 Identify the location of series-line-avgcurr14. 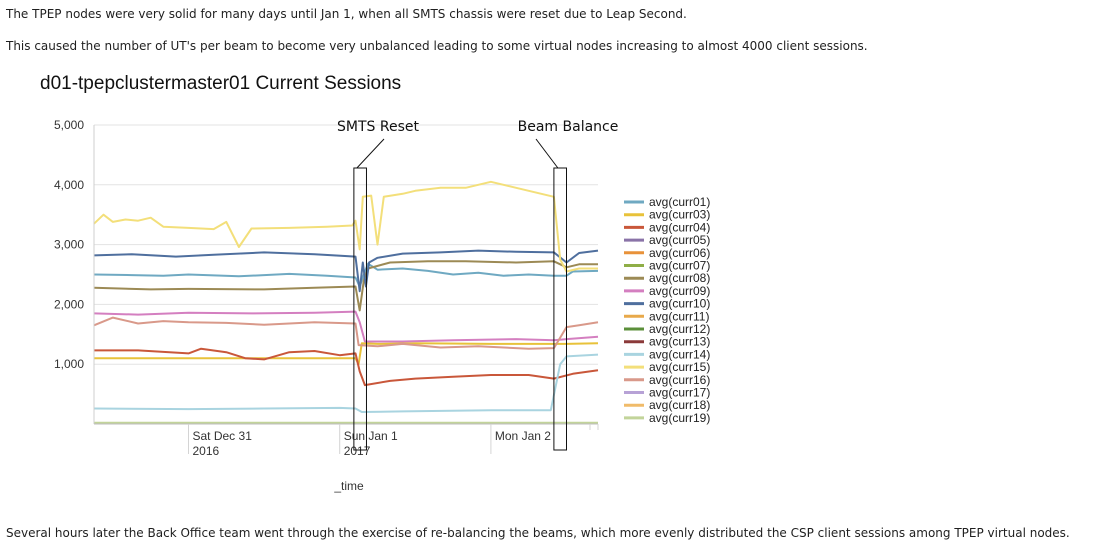
(346, 383).